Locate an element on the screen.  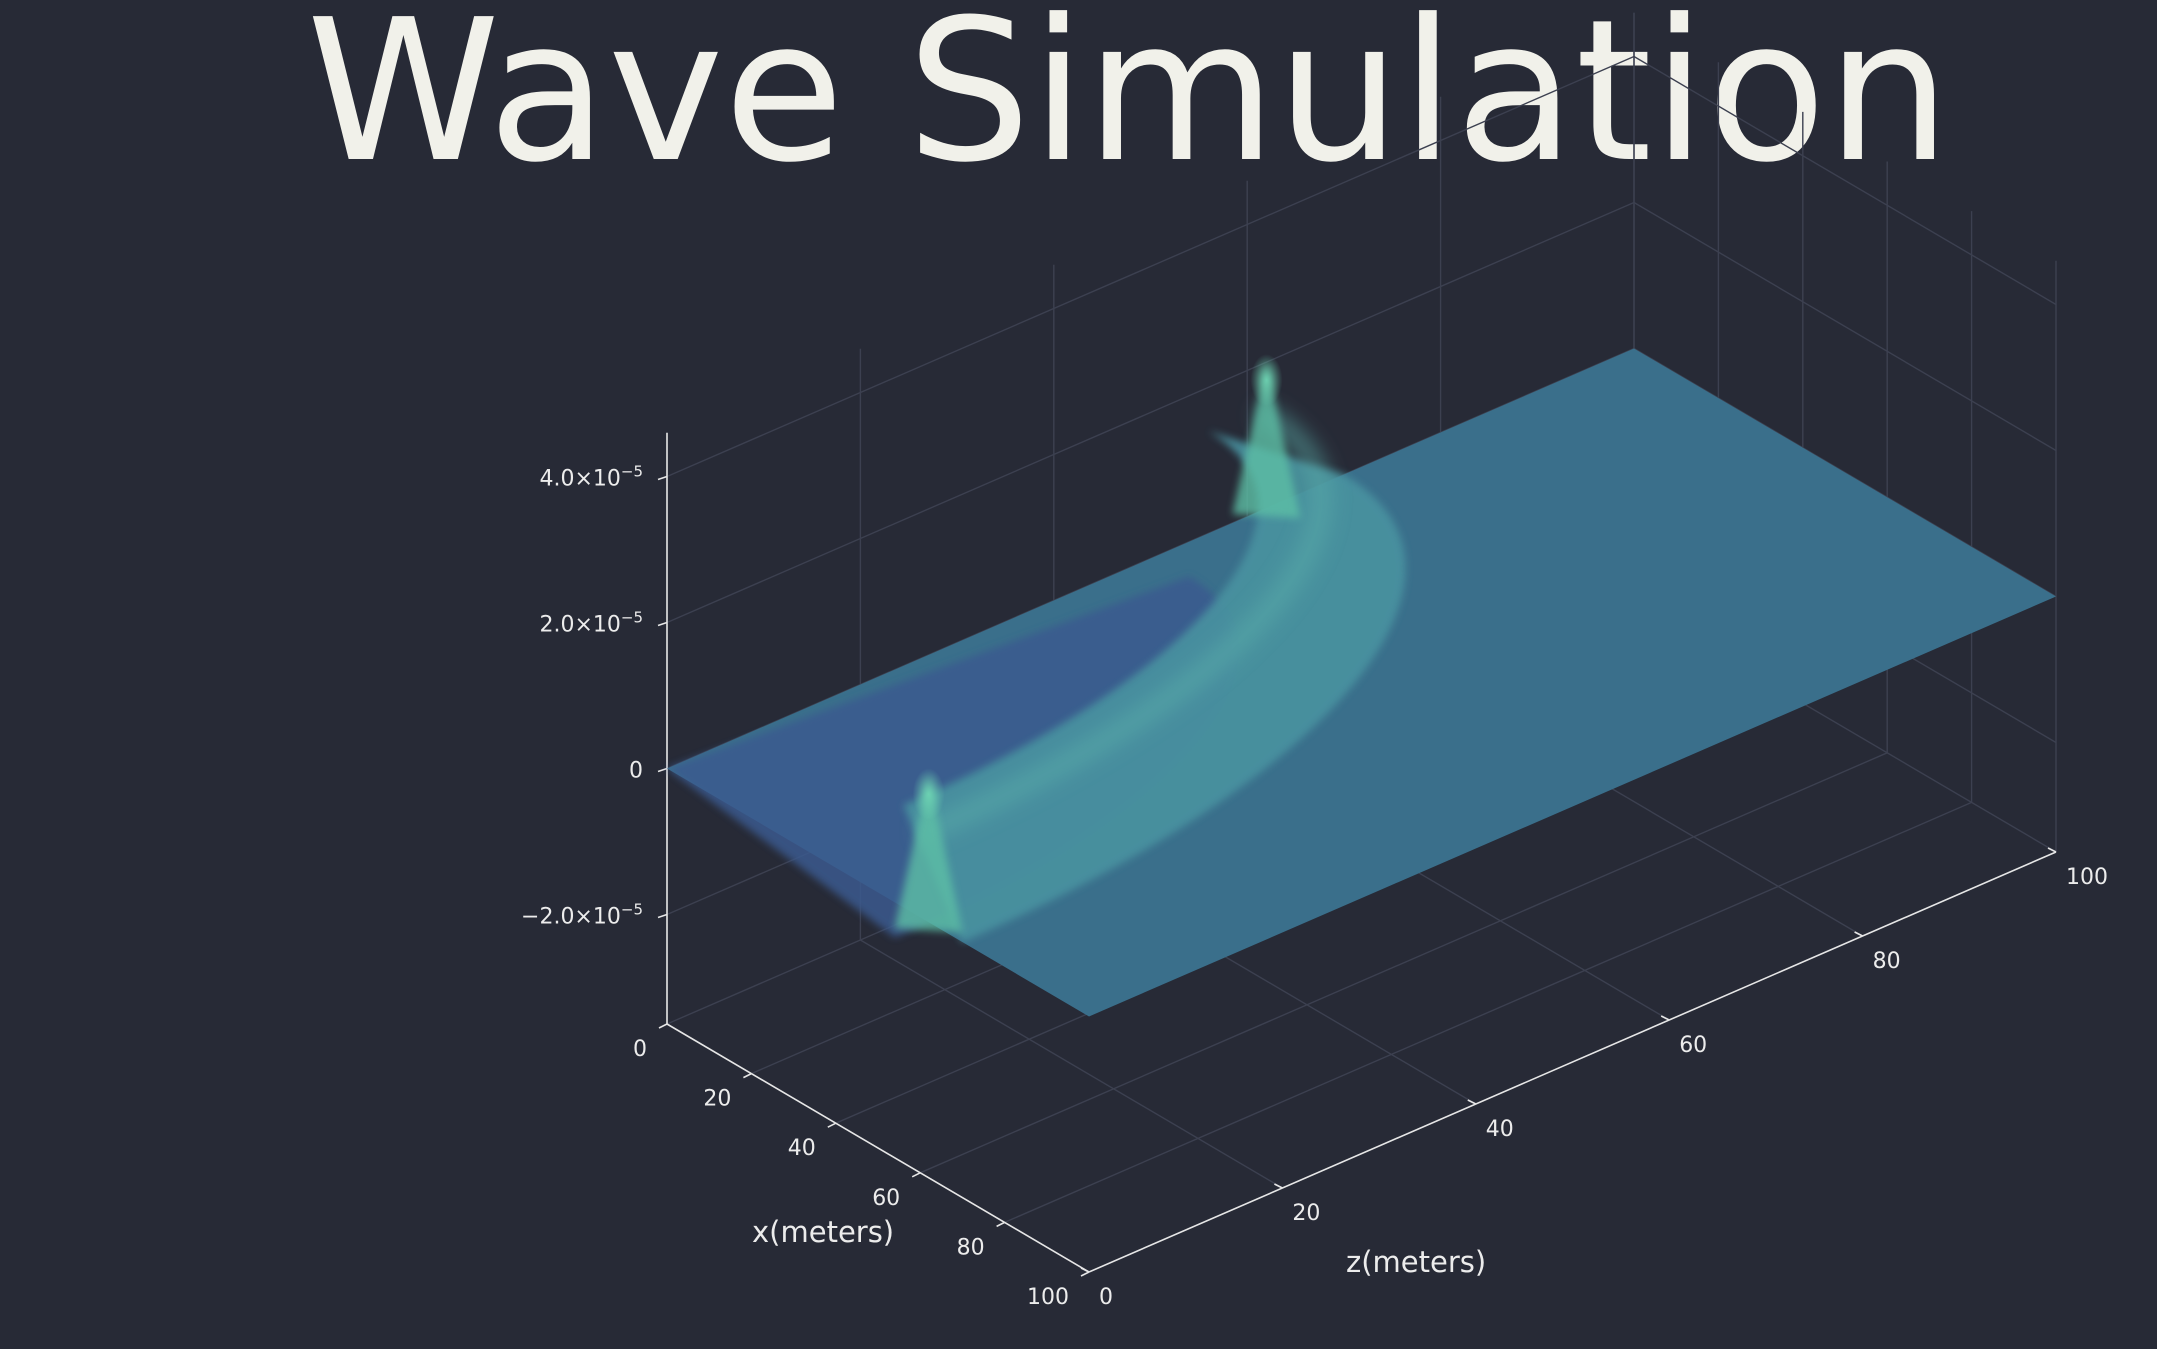
y-tick-label: 40 is located at coordinates (1500, 1129).